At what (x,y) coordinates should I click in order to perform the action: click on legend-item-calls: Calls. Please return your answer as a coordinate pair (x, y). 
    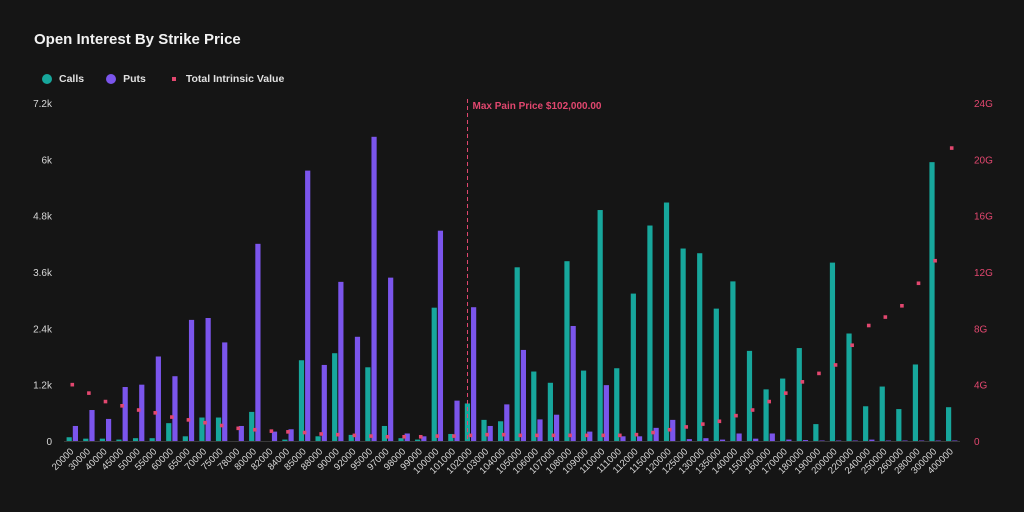
    Looking at the image, I should click on (63, 79).